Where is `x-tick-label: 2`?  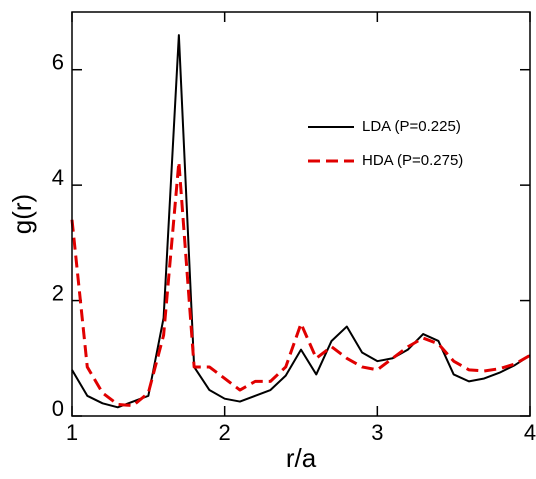
x-tick-label: 2 is located at coordinates (225, 432).